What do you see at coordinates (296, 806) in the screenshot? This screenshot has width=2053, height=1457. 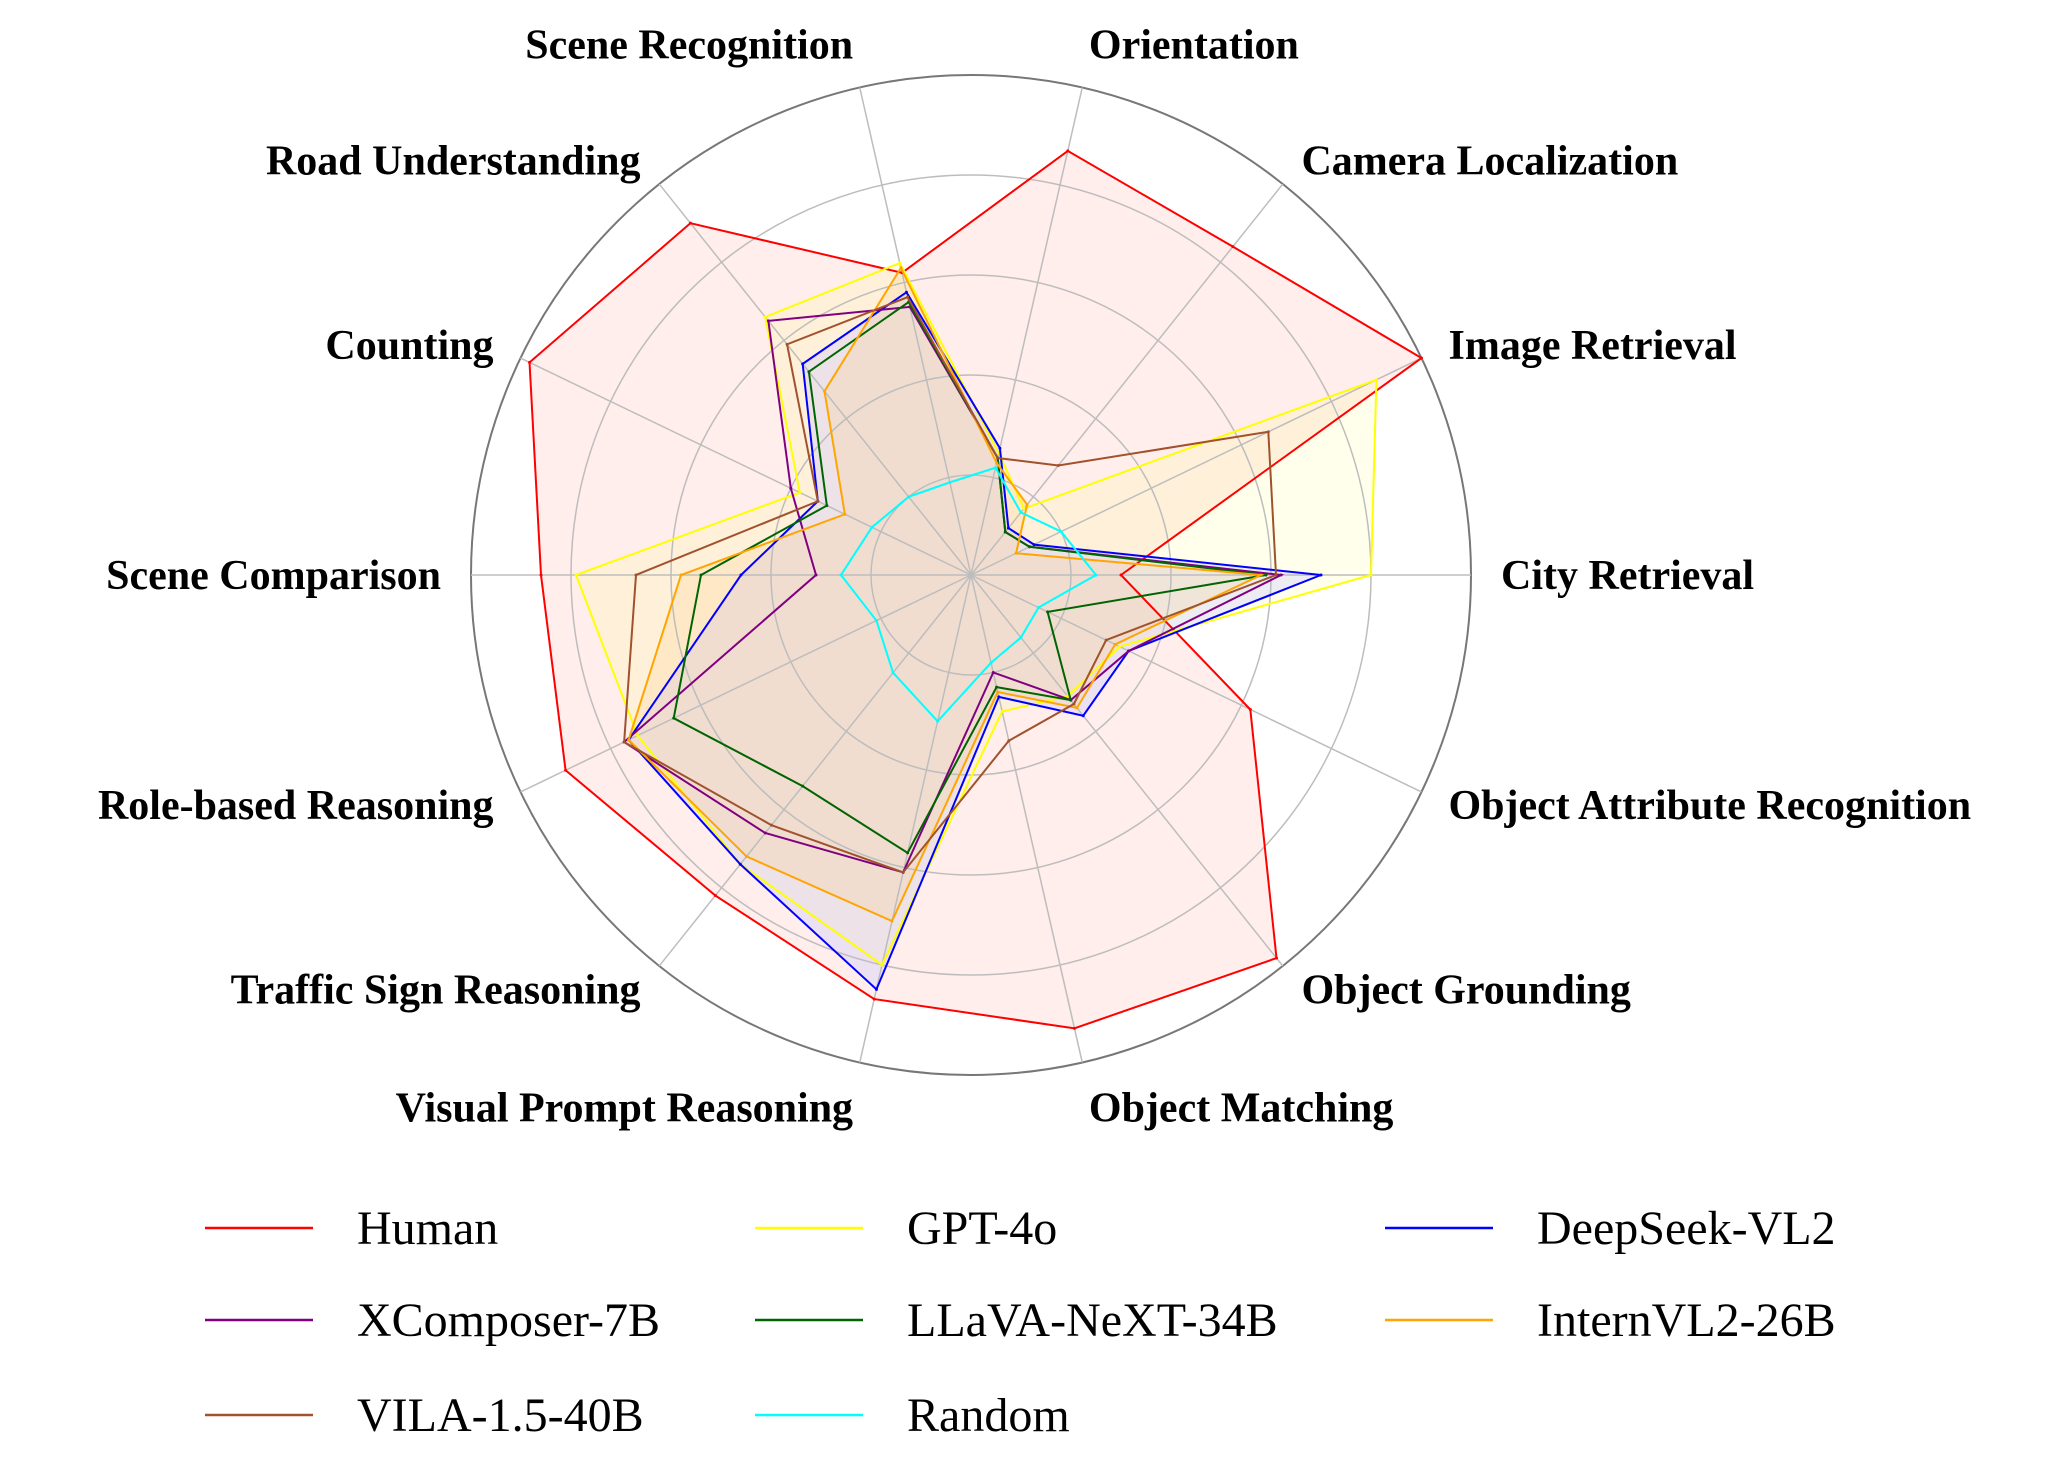 I see `axis-label-role-based-reasoning: Role-based Reasoning` at bounding box center [296, 806].